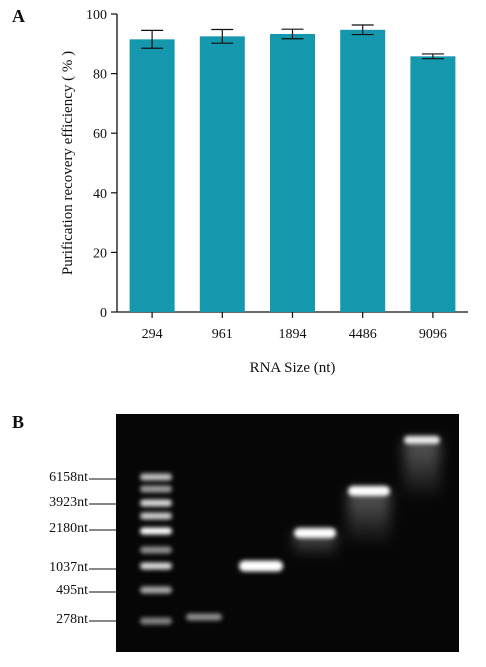 The image size is (486, 667). What do you see at coordinates (68, 502) in the screenshot?
I see `marker-label-3923: 3923nt` at bounding box center [68, 502].